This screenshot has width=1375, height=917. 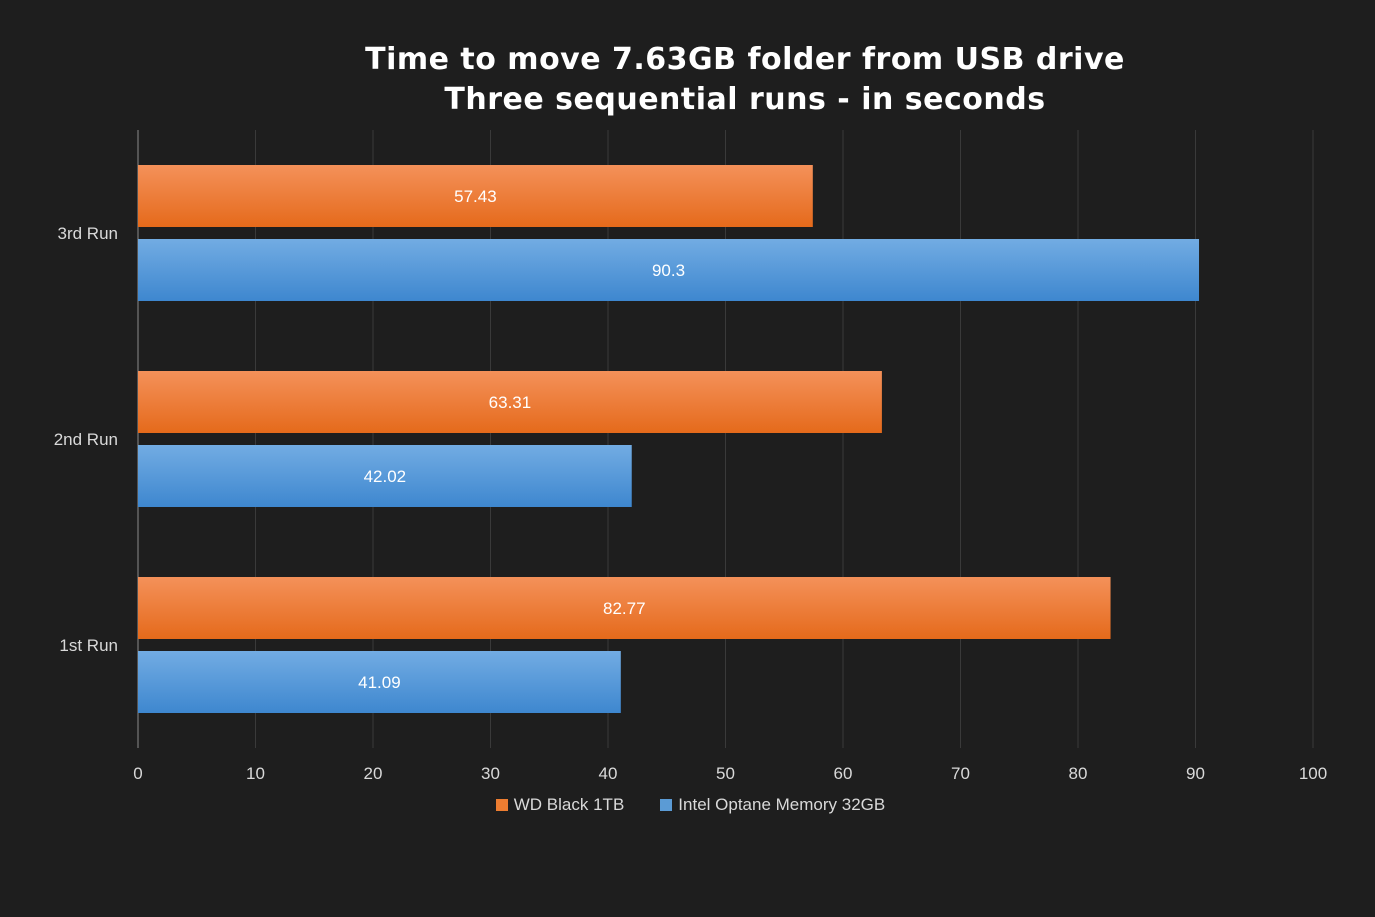 I want to click on x-tick-label: 20, so click(x=373, y=773).